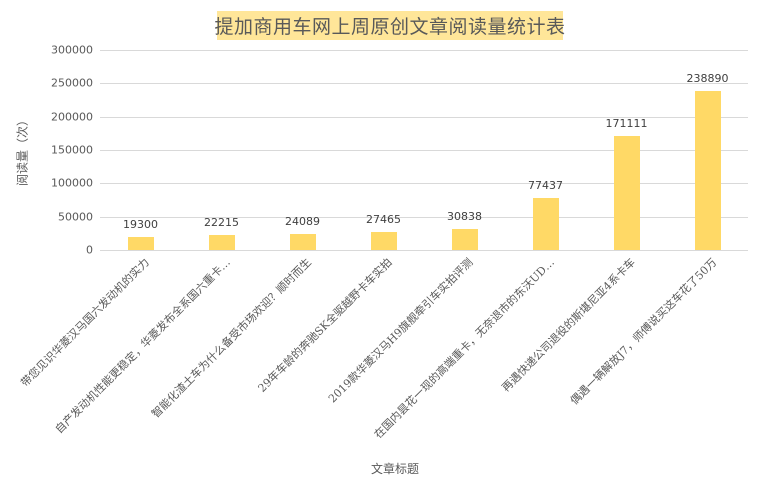  I want to click on data-label: 22215, so click(221, 223).